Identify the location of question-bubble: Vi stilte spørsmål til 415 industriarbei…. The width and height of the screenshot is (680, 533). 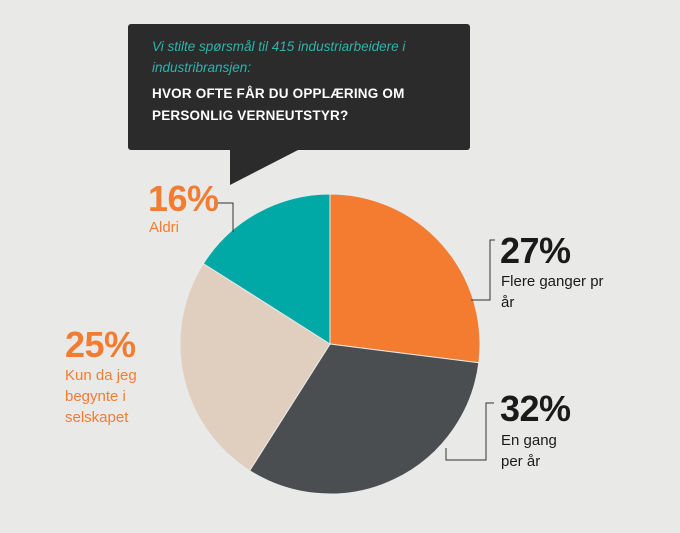
(299, 87).